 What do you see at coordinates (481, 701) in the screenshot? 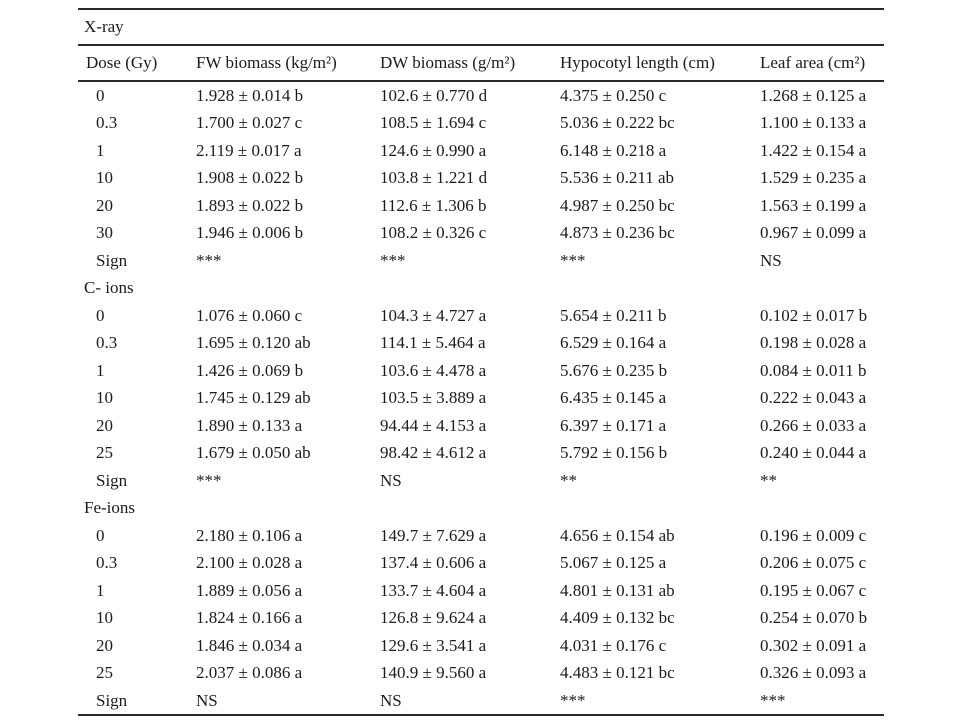
I see `table-row: Sign NS NS *** ***` at bounding box center [481, 701].